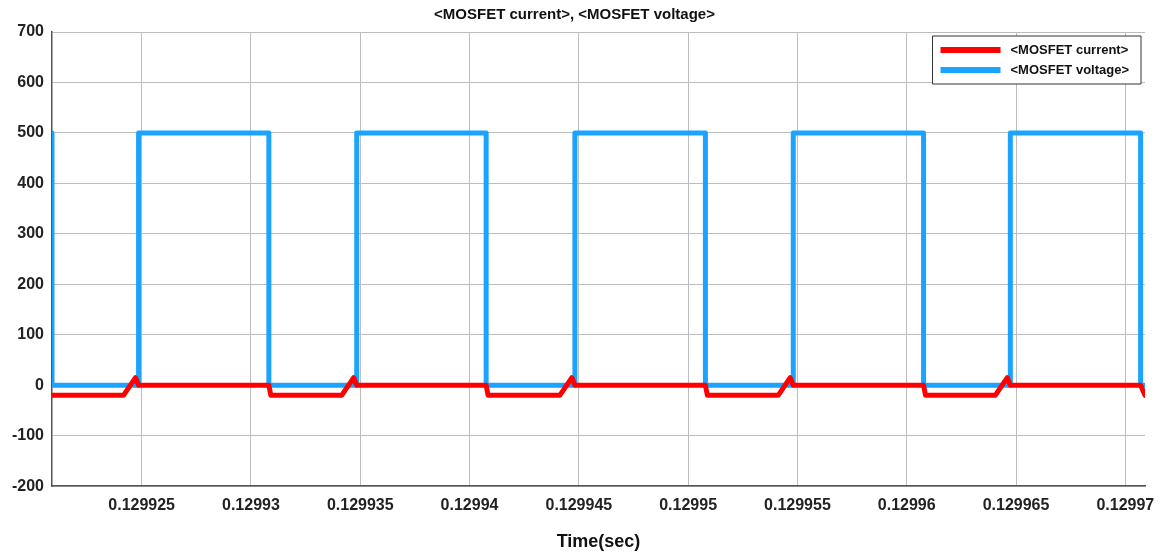 This screenshot has height=559, width=1167. I want to click on y-tick-label: 0, so click(40, 384).